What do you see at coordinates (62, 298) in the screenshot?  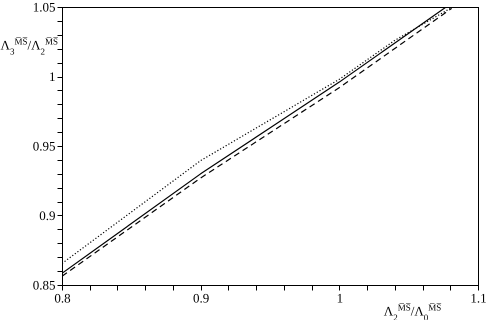 I see `x-tick-label: 0.8` at bounding box center [62, 298].